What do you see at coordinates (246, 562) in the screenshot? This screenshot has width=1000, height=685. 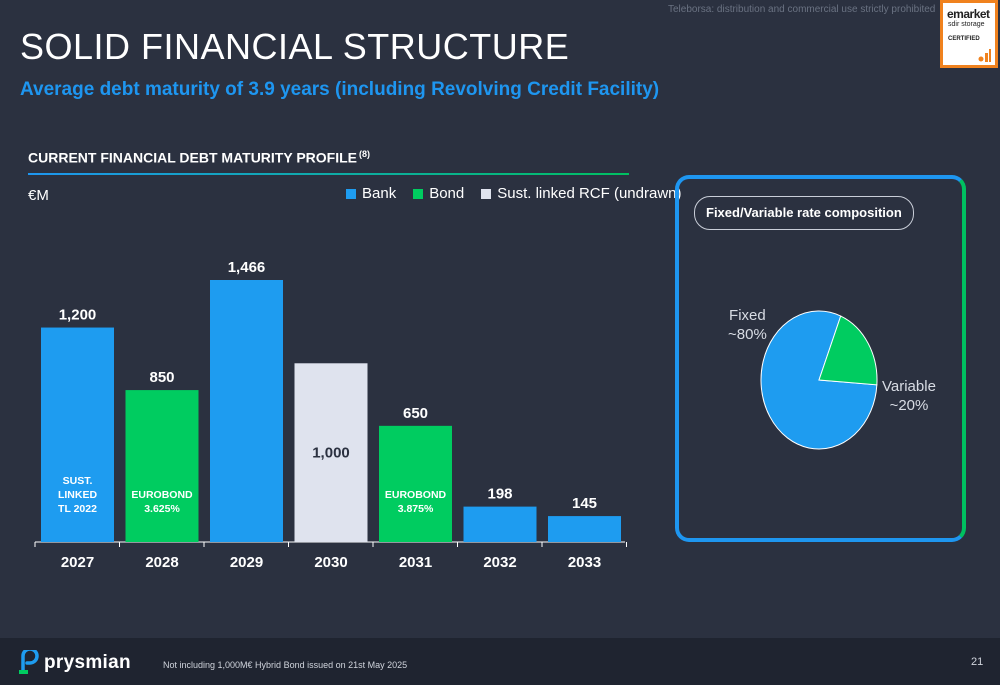 I see `x-tick-label-2029: 2029` at bounding box center [246, 562].